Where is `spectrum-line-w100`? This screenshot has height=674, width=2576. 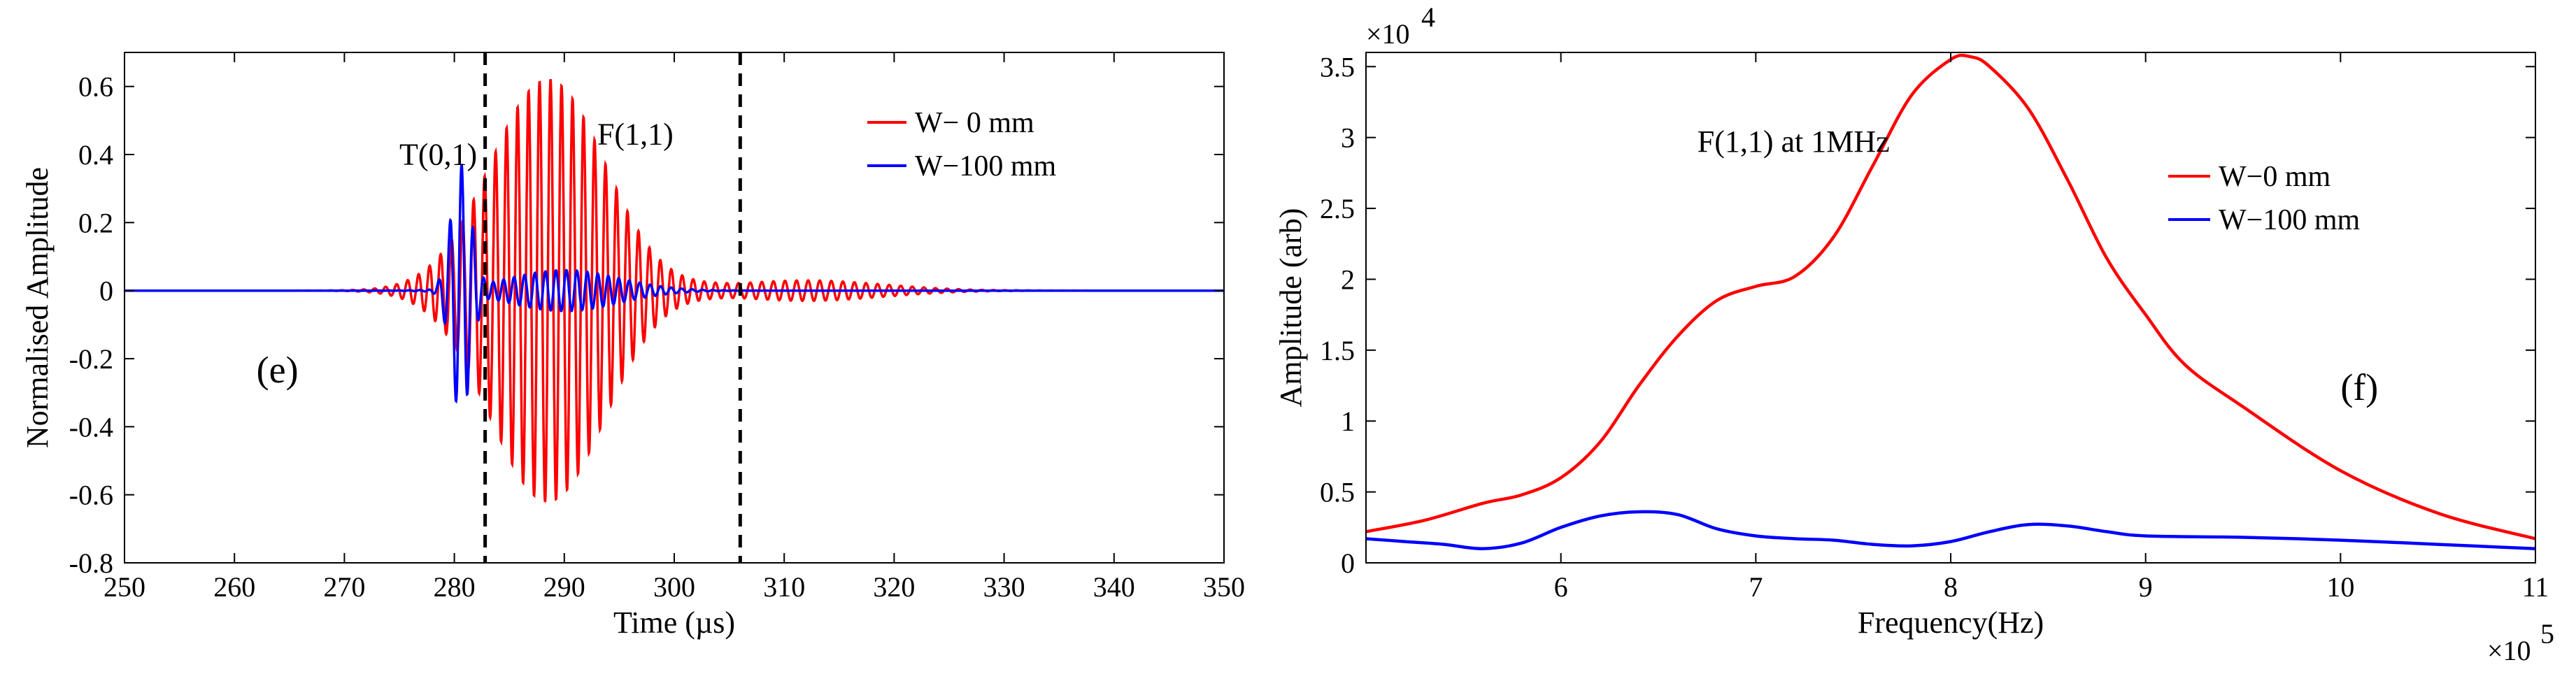 spectrum-line-w100 is located at coordinates (1950, 530).